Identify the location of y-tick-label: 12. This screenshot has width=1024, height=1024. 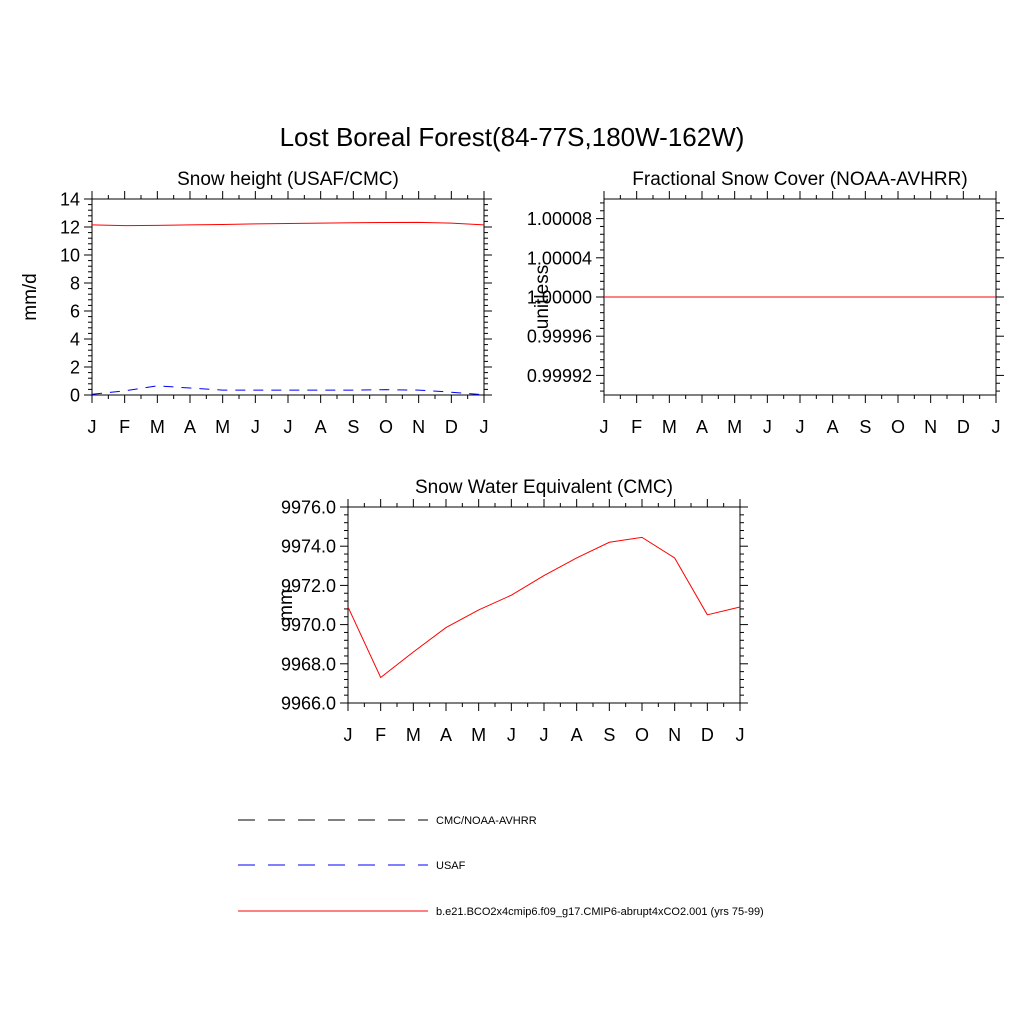
(70, 228).